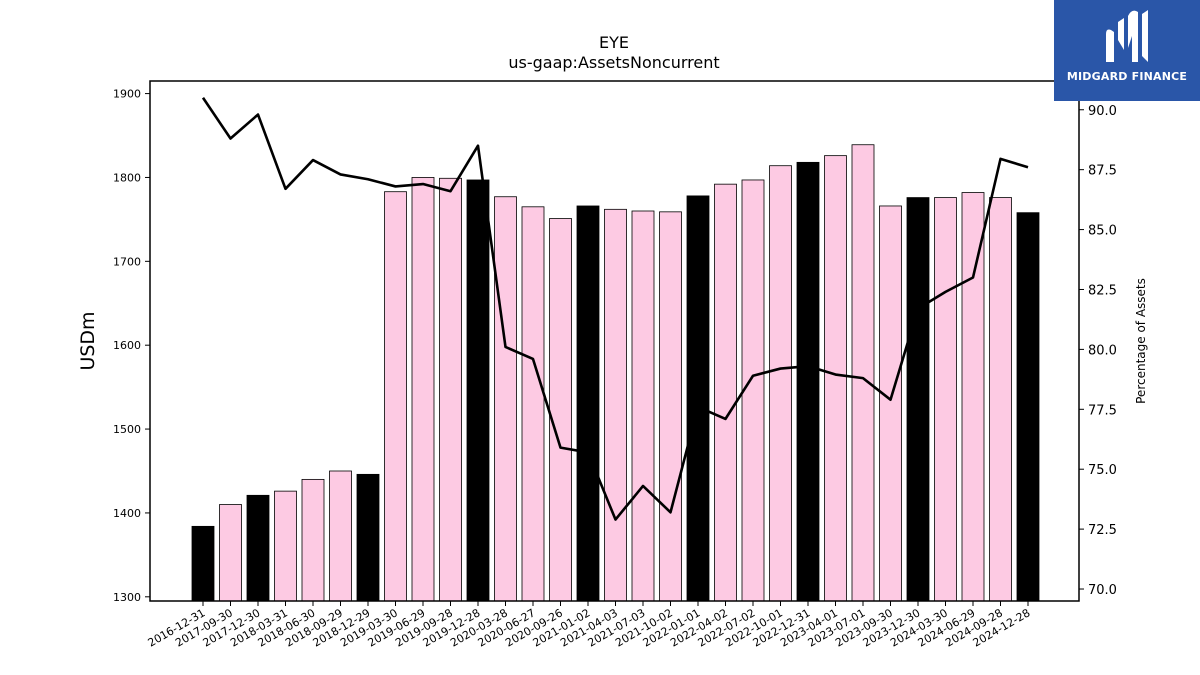  What do you see at coordinates (1102, 290) in the screenshot?
I see `y2-tick-label: 82.5` at bounding box center [1102, 290].